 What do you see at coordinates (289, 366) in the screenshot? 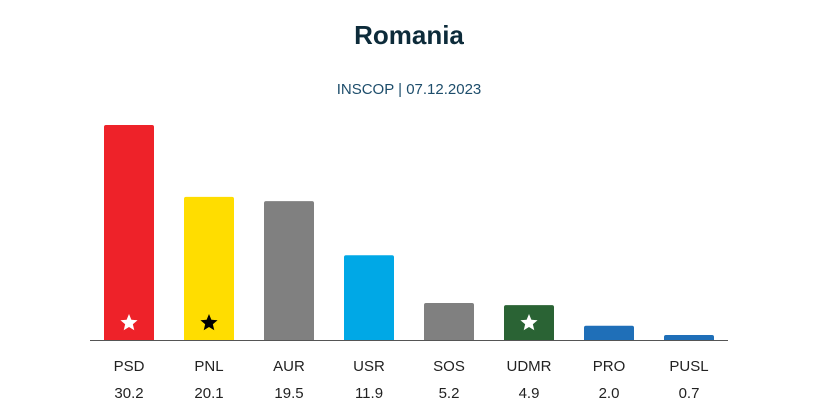
I see `x-tick-label: AUR` at bounding box center [289, 366].